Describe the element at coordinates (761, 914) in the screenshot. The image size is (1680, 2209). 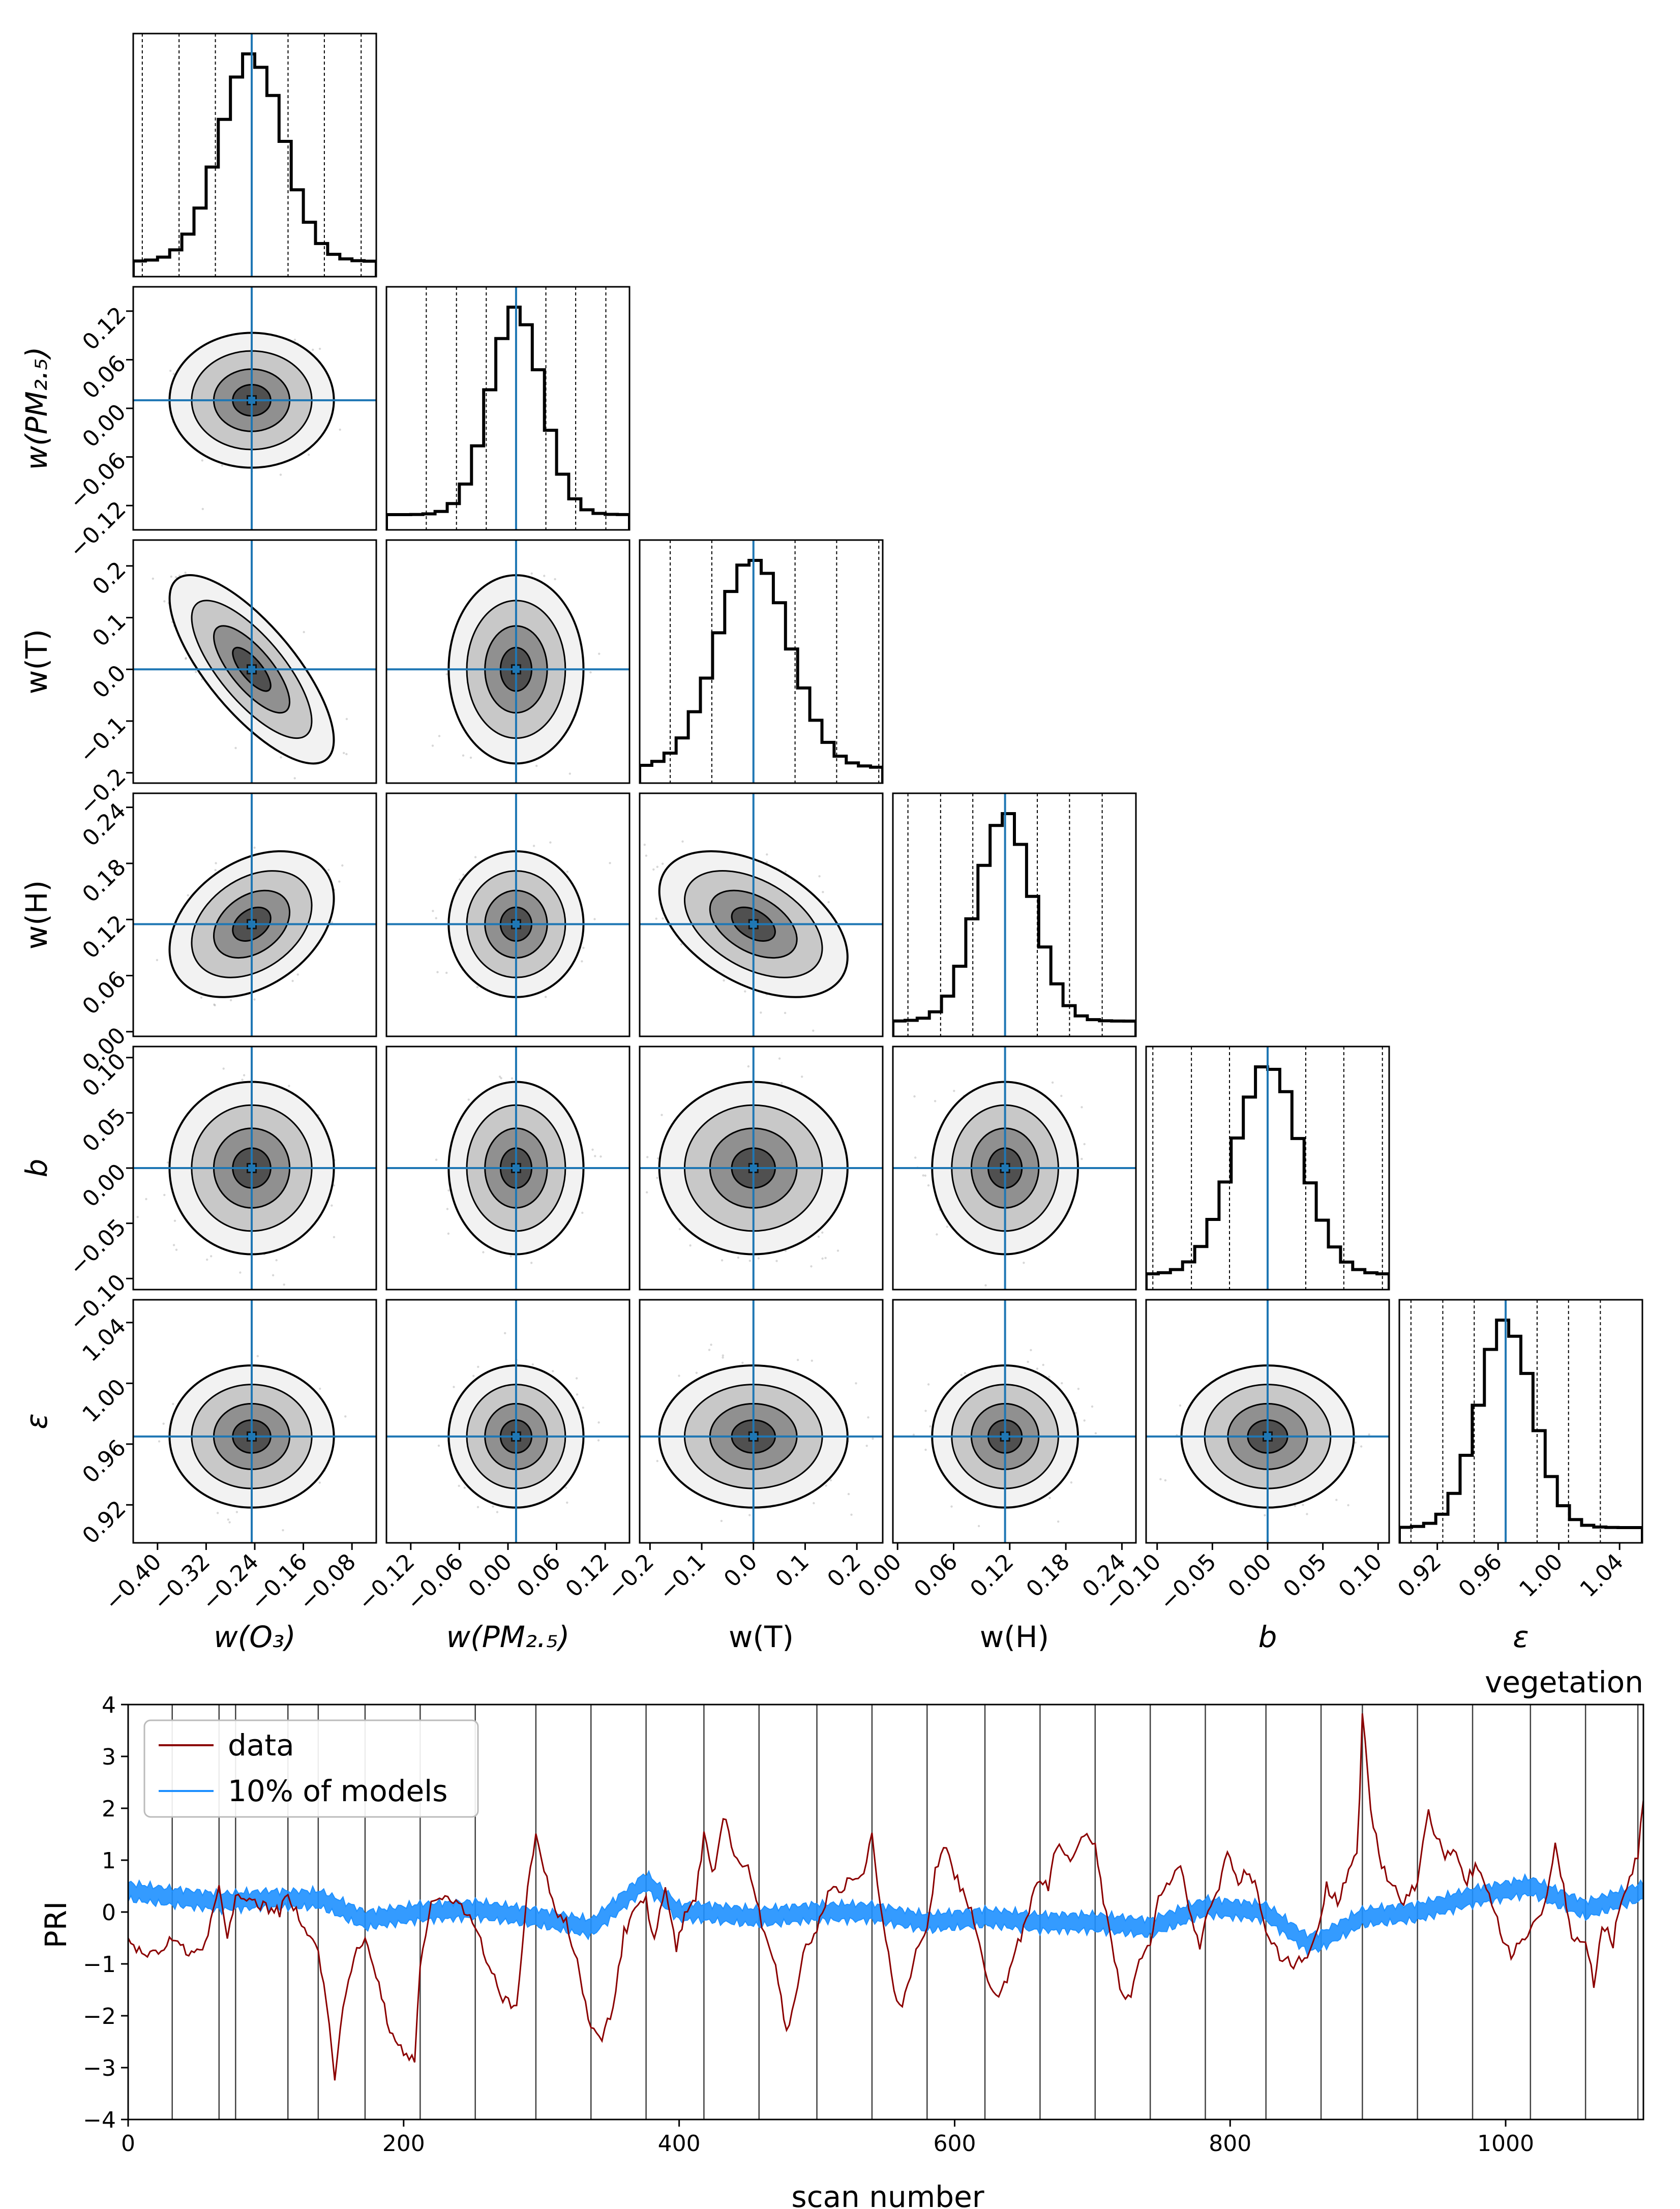
I see `panel-wH-wT` at that location.